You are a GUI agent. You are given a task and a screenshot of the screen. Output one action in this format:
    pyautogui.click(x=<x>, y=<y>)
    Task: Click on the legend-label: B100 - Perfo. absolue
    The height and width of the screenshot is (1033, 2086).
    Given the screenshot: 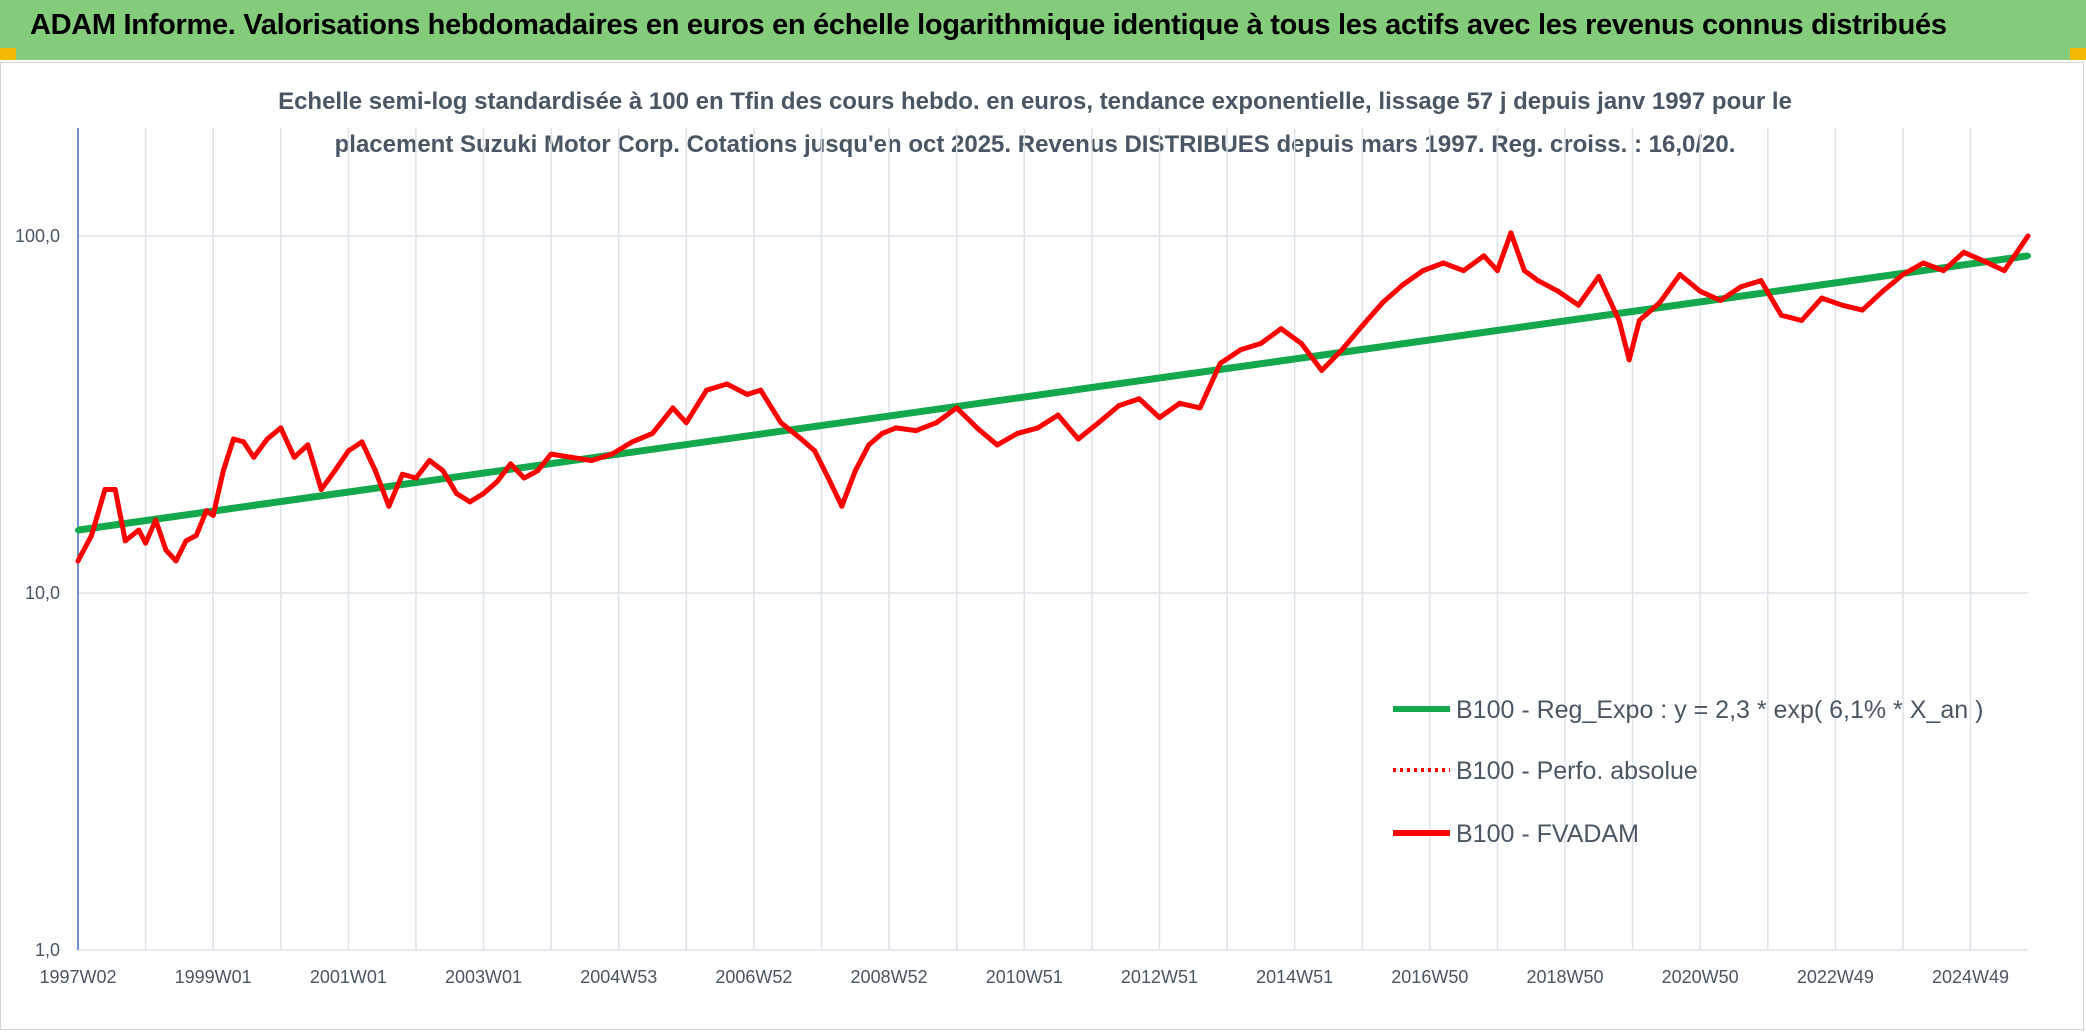 What is the action you would take?
    pyautogui.click(x=1577, y=771)
    